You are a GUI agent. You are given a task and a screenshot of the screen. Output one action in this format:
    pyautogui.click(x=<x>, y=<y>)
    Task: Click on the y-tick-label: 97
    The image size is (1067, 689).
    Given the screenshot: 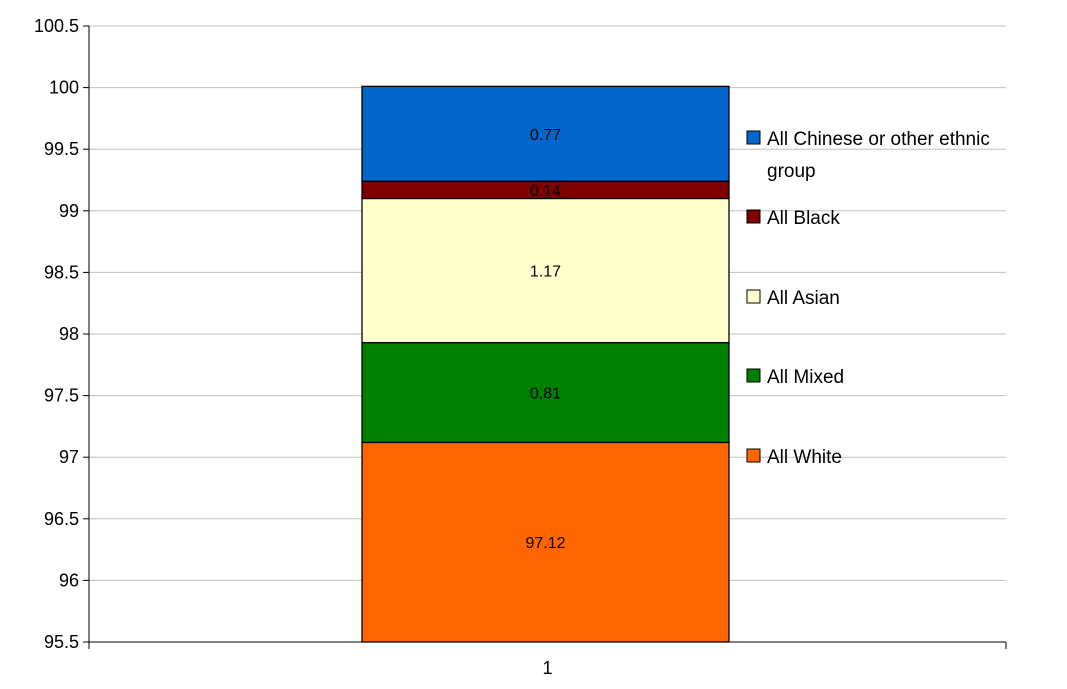 What is the action you would take?
    pyautogui.click(x=69, y=457)
    